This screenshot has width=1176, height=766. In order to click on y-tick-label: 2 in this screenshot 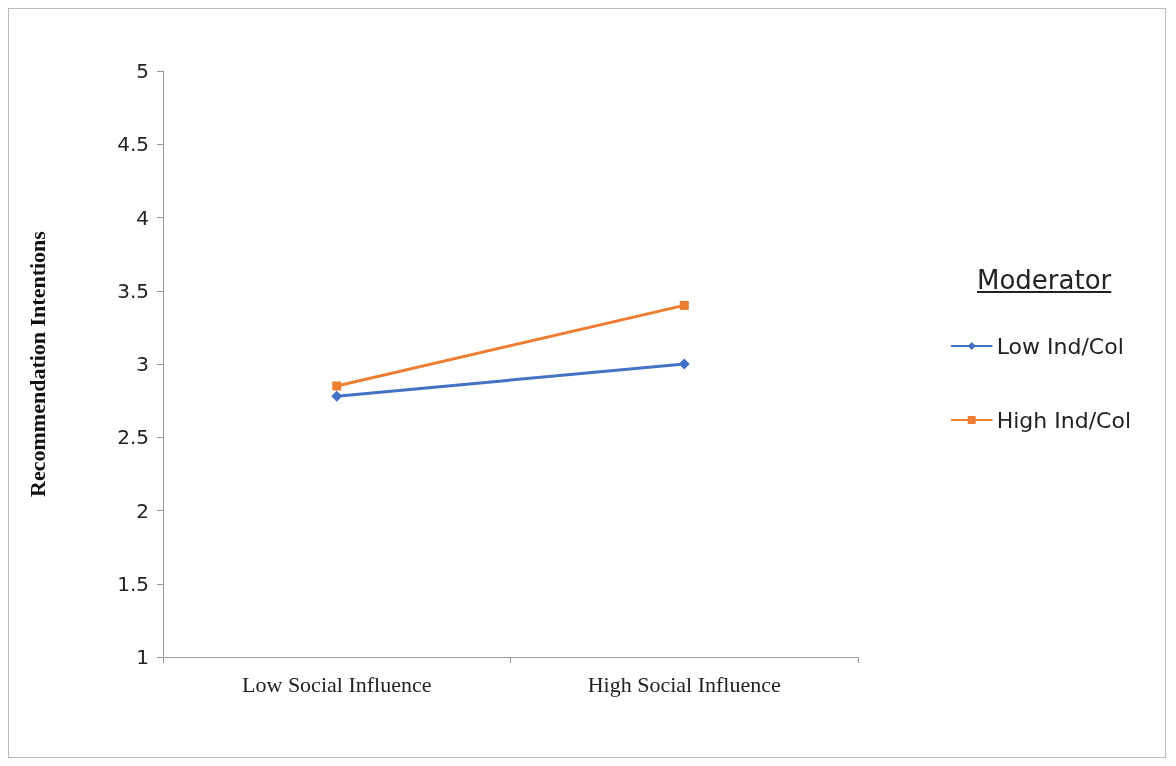, I will do `click(142, 510)`.